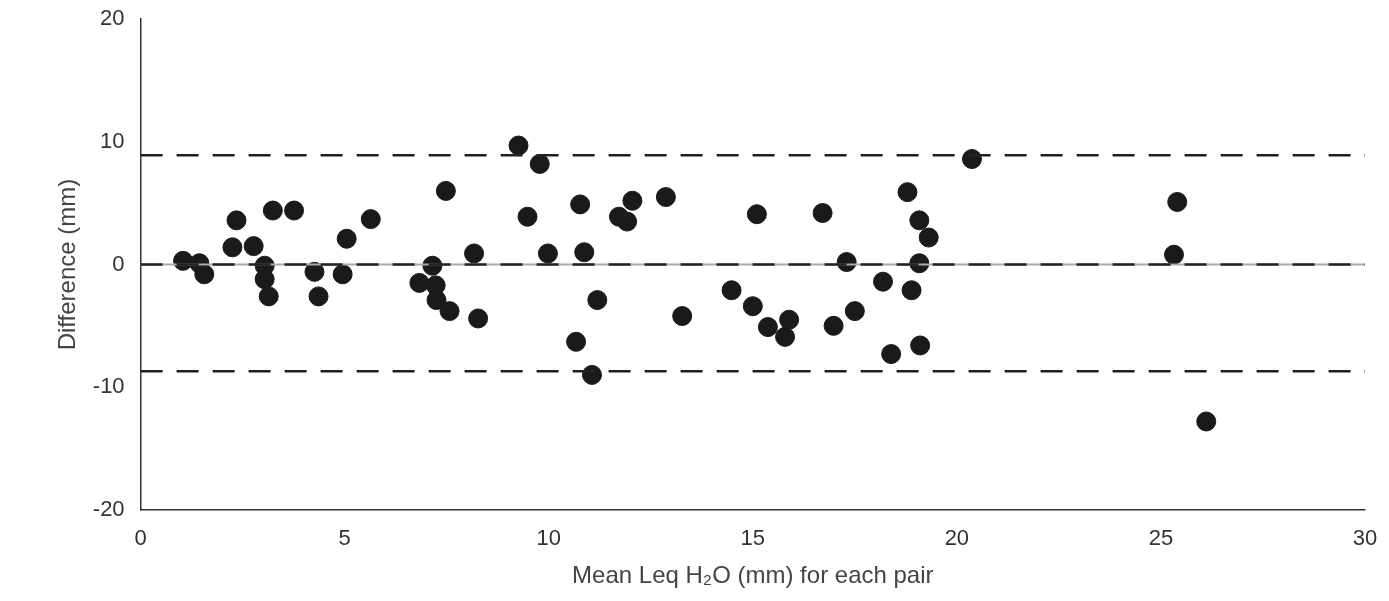 The width and height of the screenshot is (1389, 601). Describe the element at coordinates (548, 538) in the screenshot. I see `x-tick-label: 10` at that location.